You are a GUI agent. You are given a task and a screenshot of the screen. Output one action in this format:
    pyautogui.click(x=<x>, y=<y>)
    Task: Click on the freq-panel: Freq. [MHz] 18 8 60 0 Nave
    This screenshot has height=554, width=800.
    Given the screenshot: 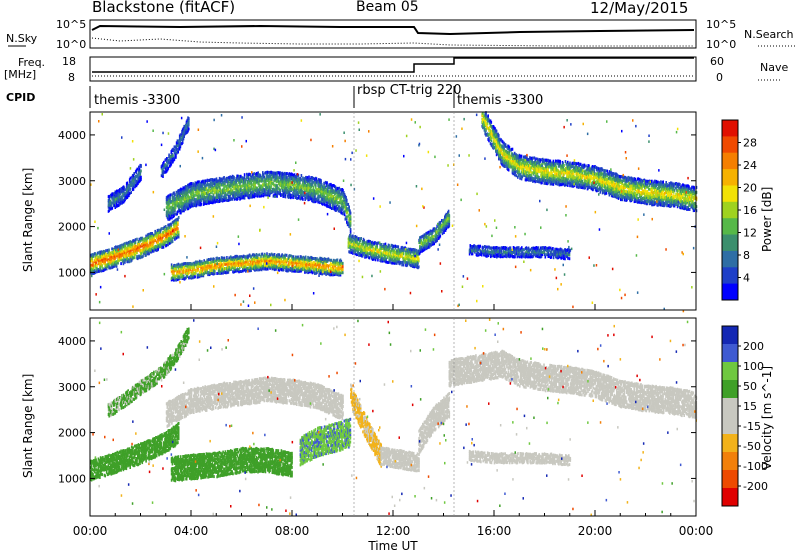 What is the action you would take?
    pyautogui.click(x=396, y=69)
    